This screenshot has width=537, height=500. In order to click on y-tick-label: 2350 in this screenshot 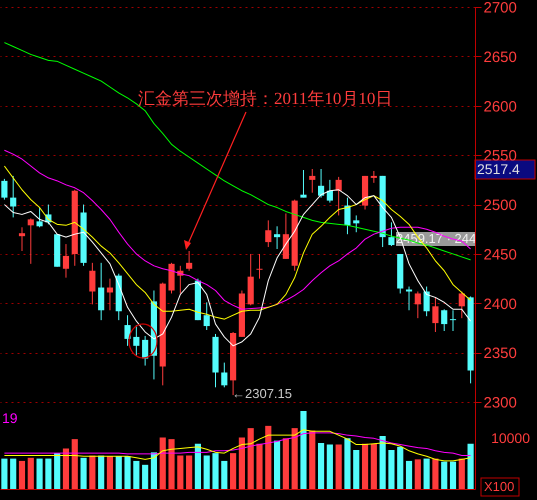, I will do `click(500, 353)`.